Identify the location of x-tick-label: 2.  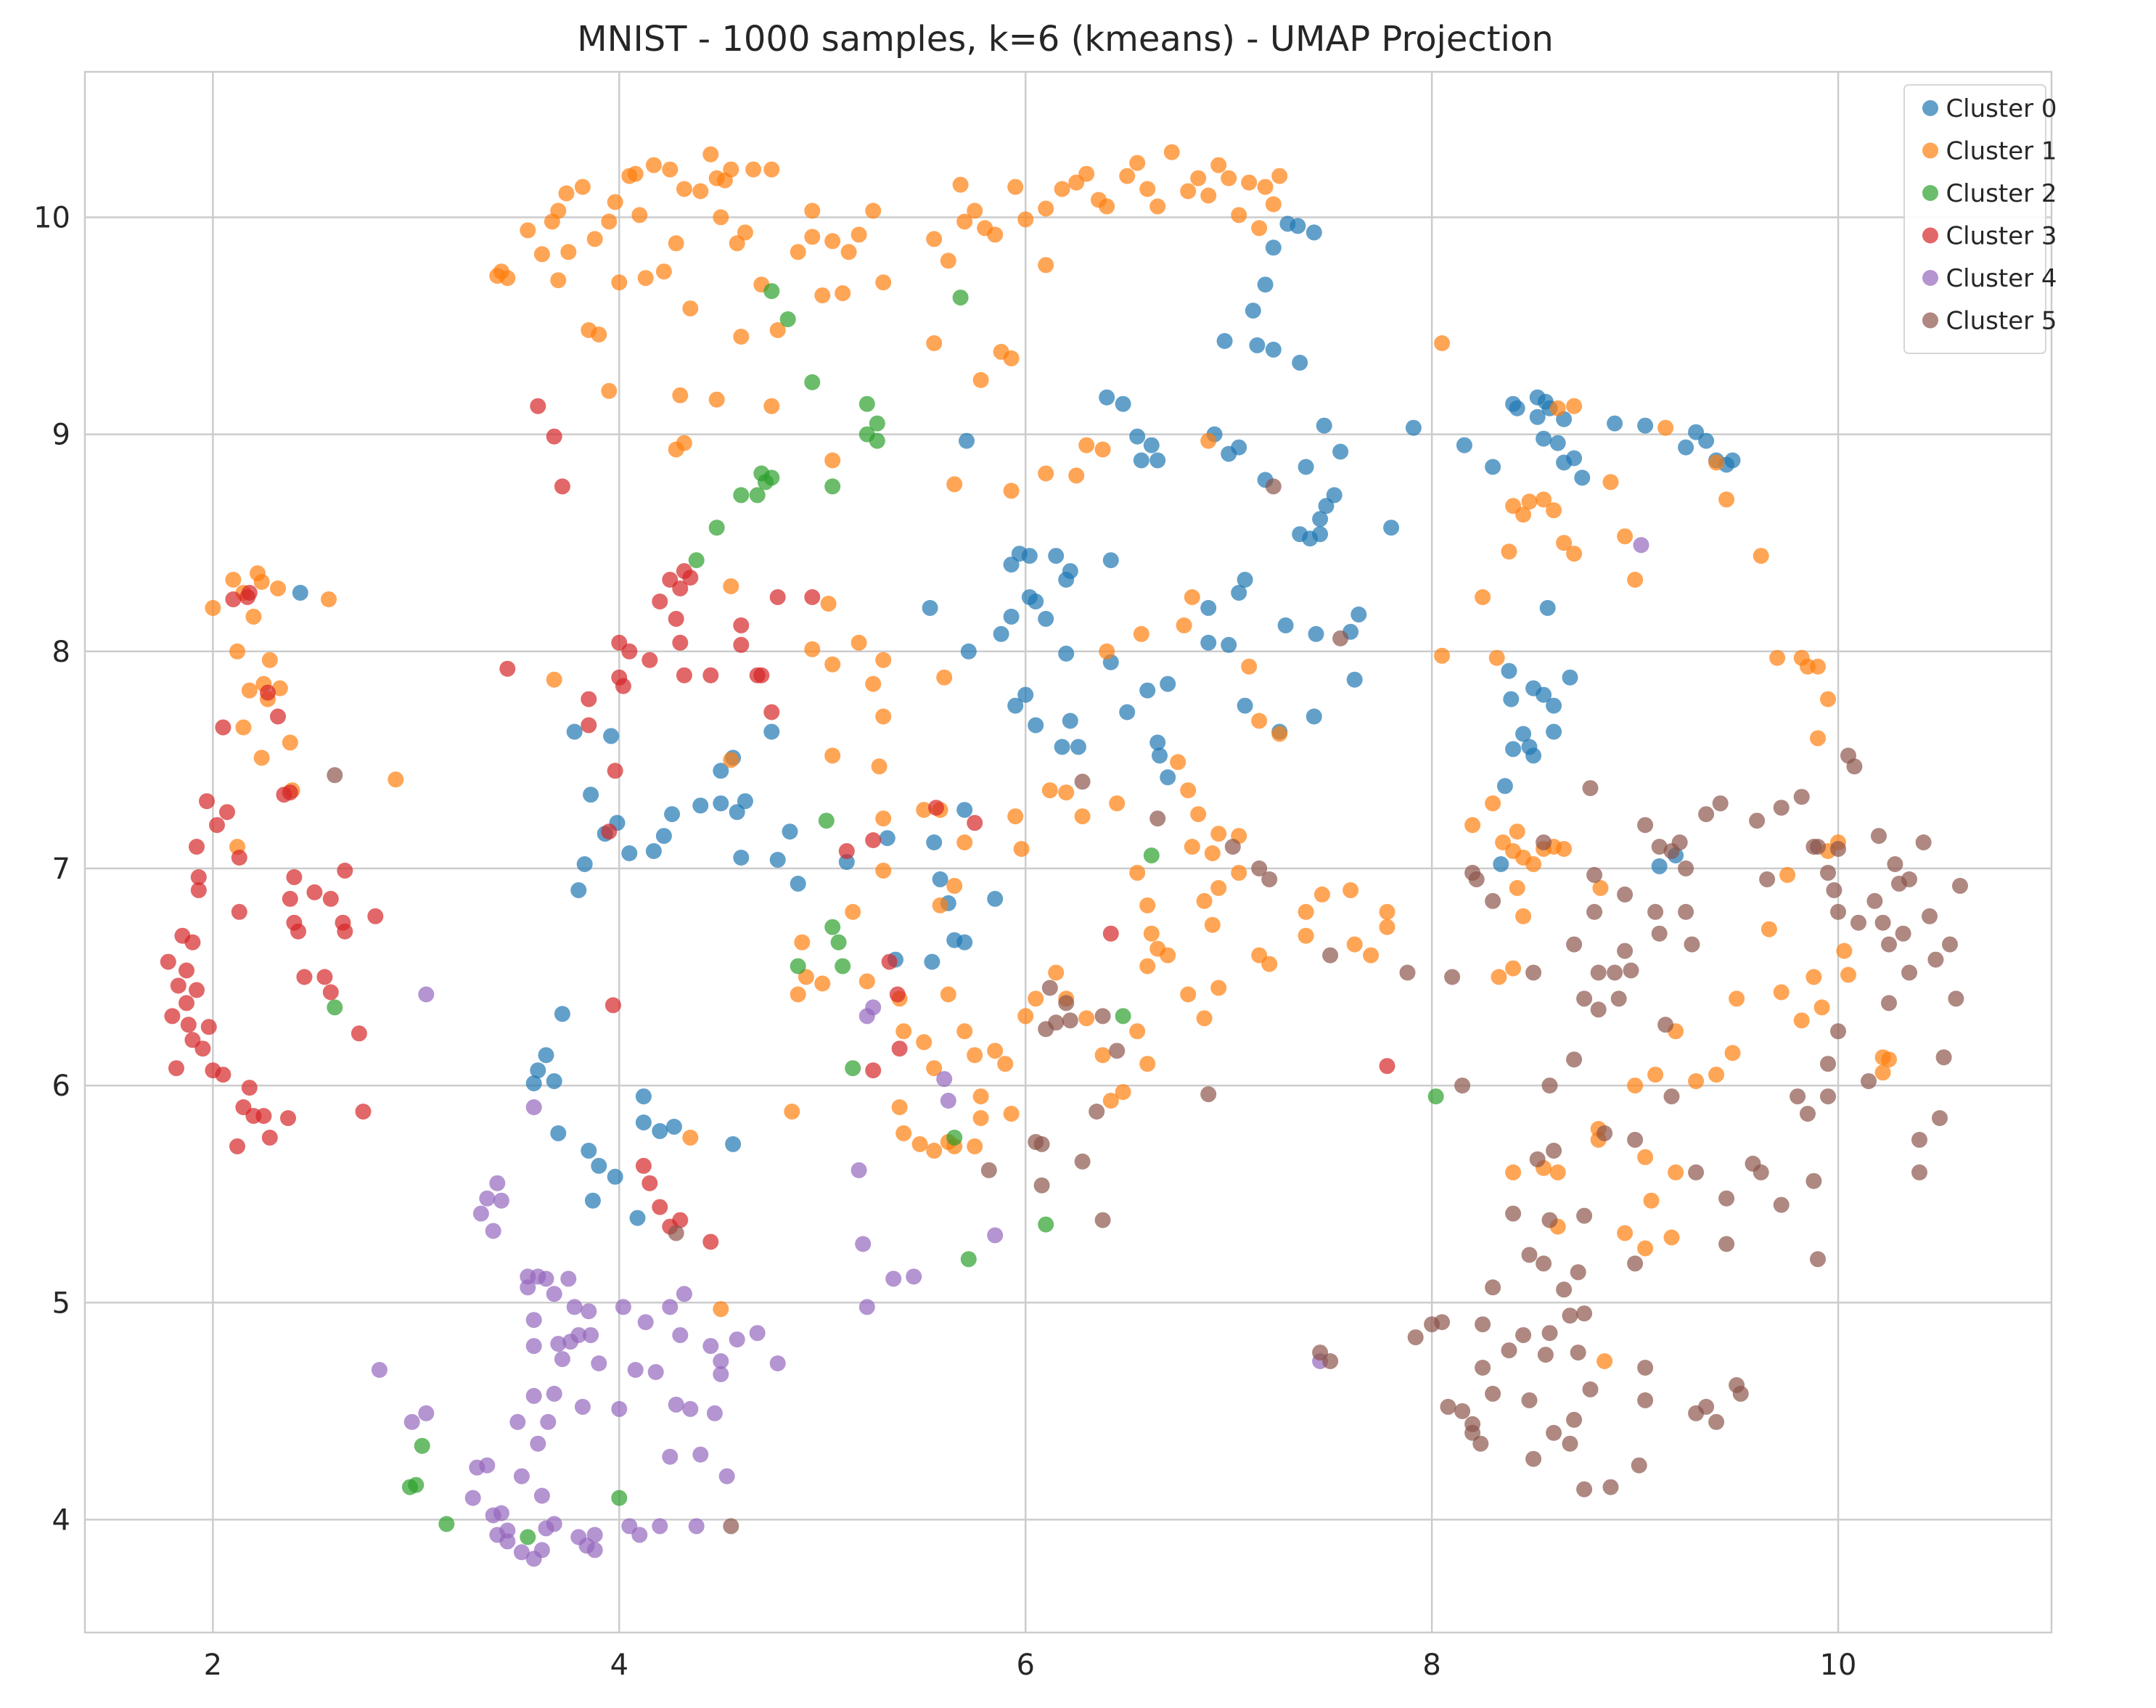
(213, 1665).